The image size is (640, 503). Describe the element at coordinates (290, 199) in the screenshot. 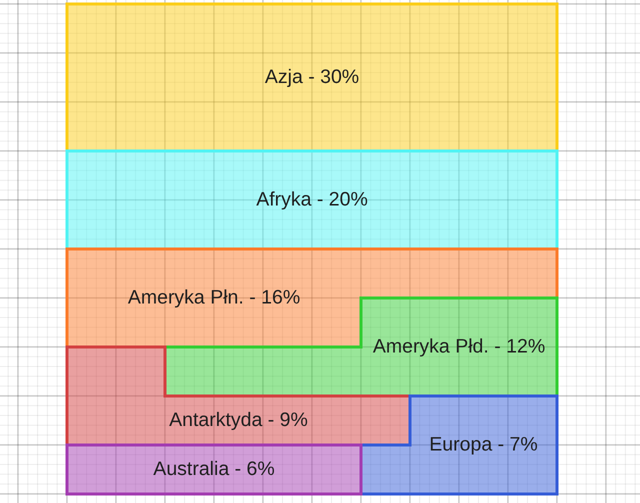

I see `category-label: Afryka -` at that location.